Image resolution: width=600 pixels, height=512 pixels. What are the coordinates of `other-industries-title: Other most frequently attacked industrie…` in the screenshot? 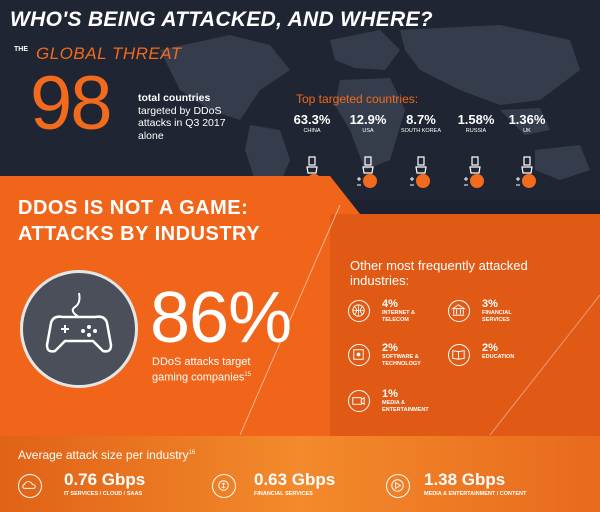 It's located at (439, 273).